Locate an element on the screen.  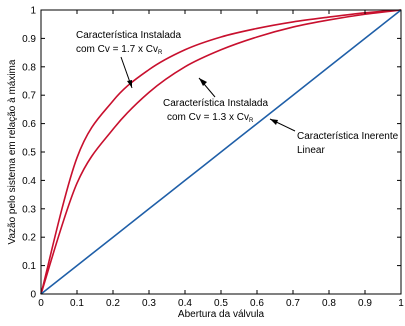
x-tick-label: 0.8 is located at coordinates (329, 303).